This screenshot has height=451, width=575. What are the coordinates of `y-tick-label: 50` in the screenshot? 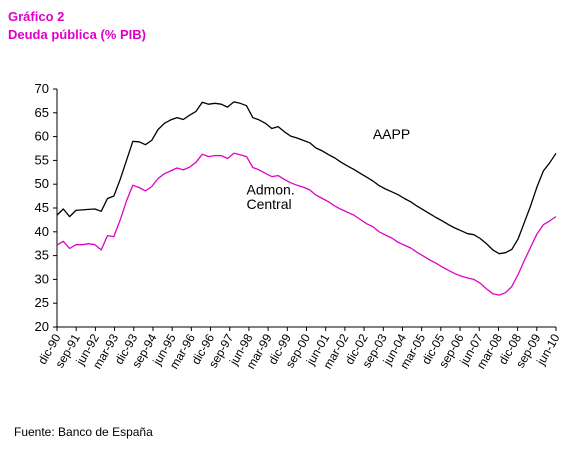 It's located at (42, 183).